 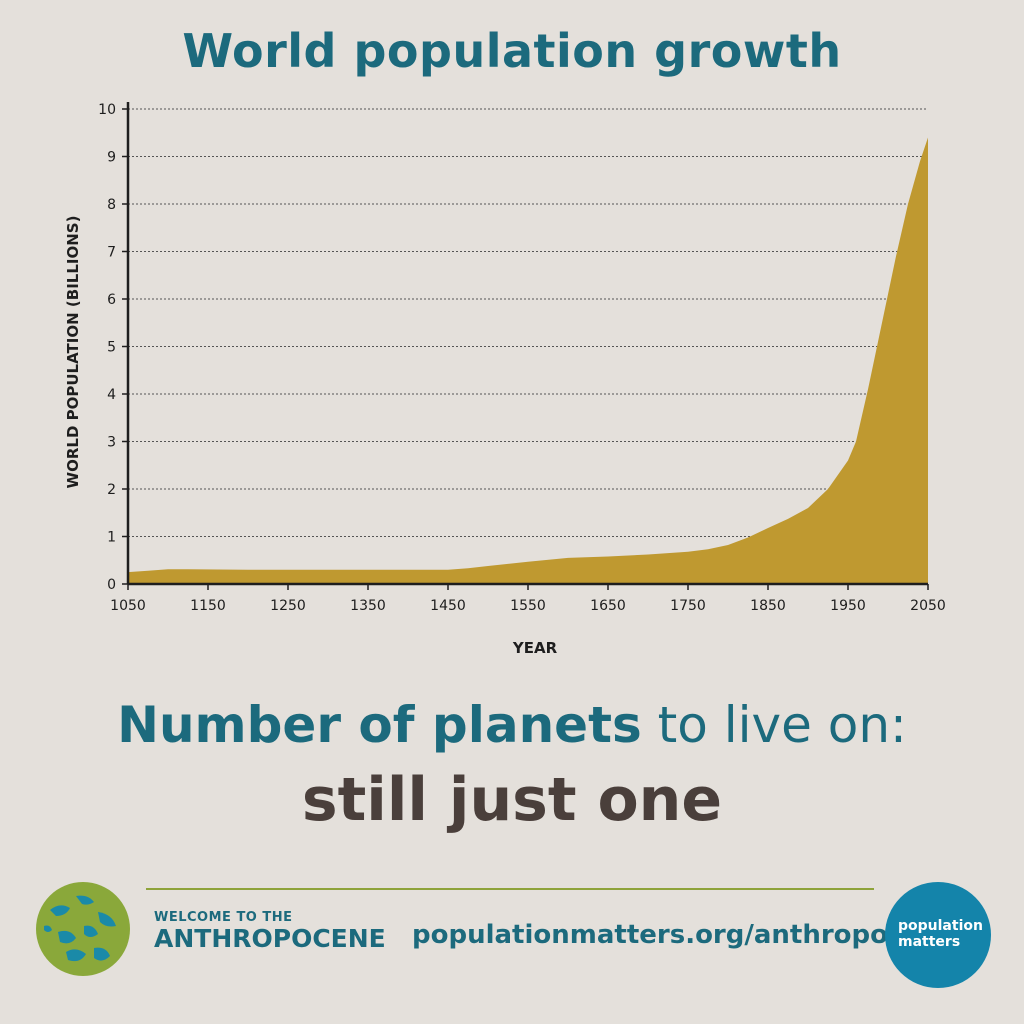 I want to click on x-tick-label: 1550, so click(x=528, y=606).